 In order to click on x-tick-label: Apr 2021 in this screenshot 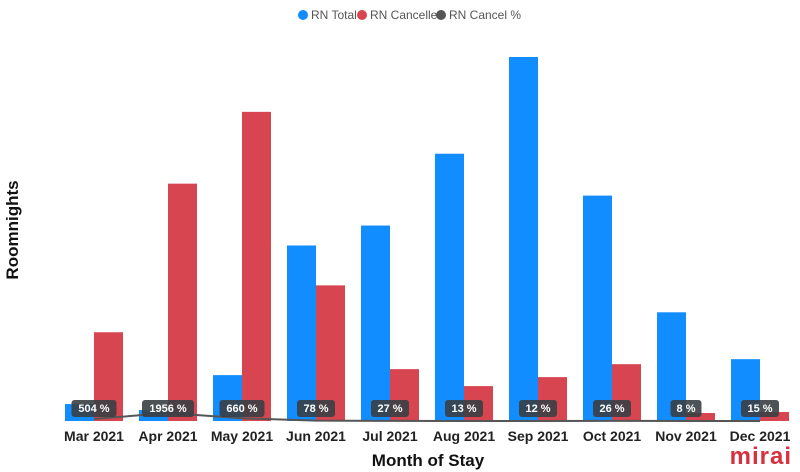, I will do `click(167, 436)`.